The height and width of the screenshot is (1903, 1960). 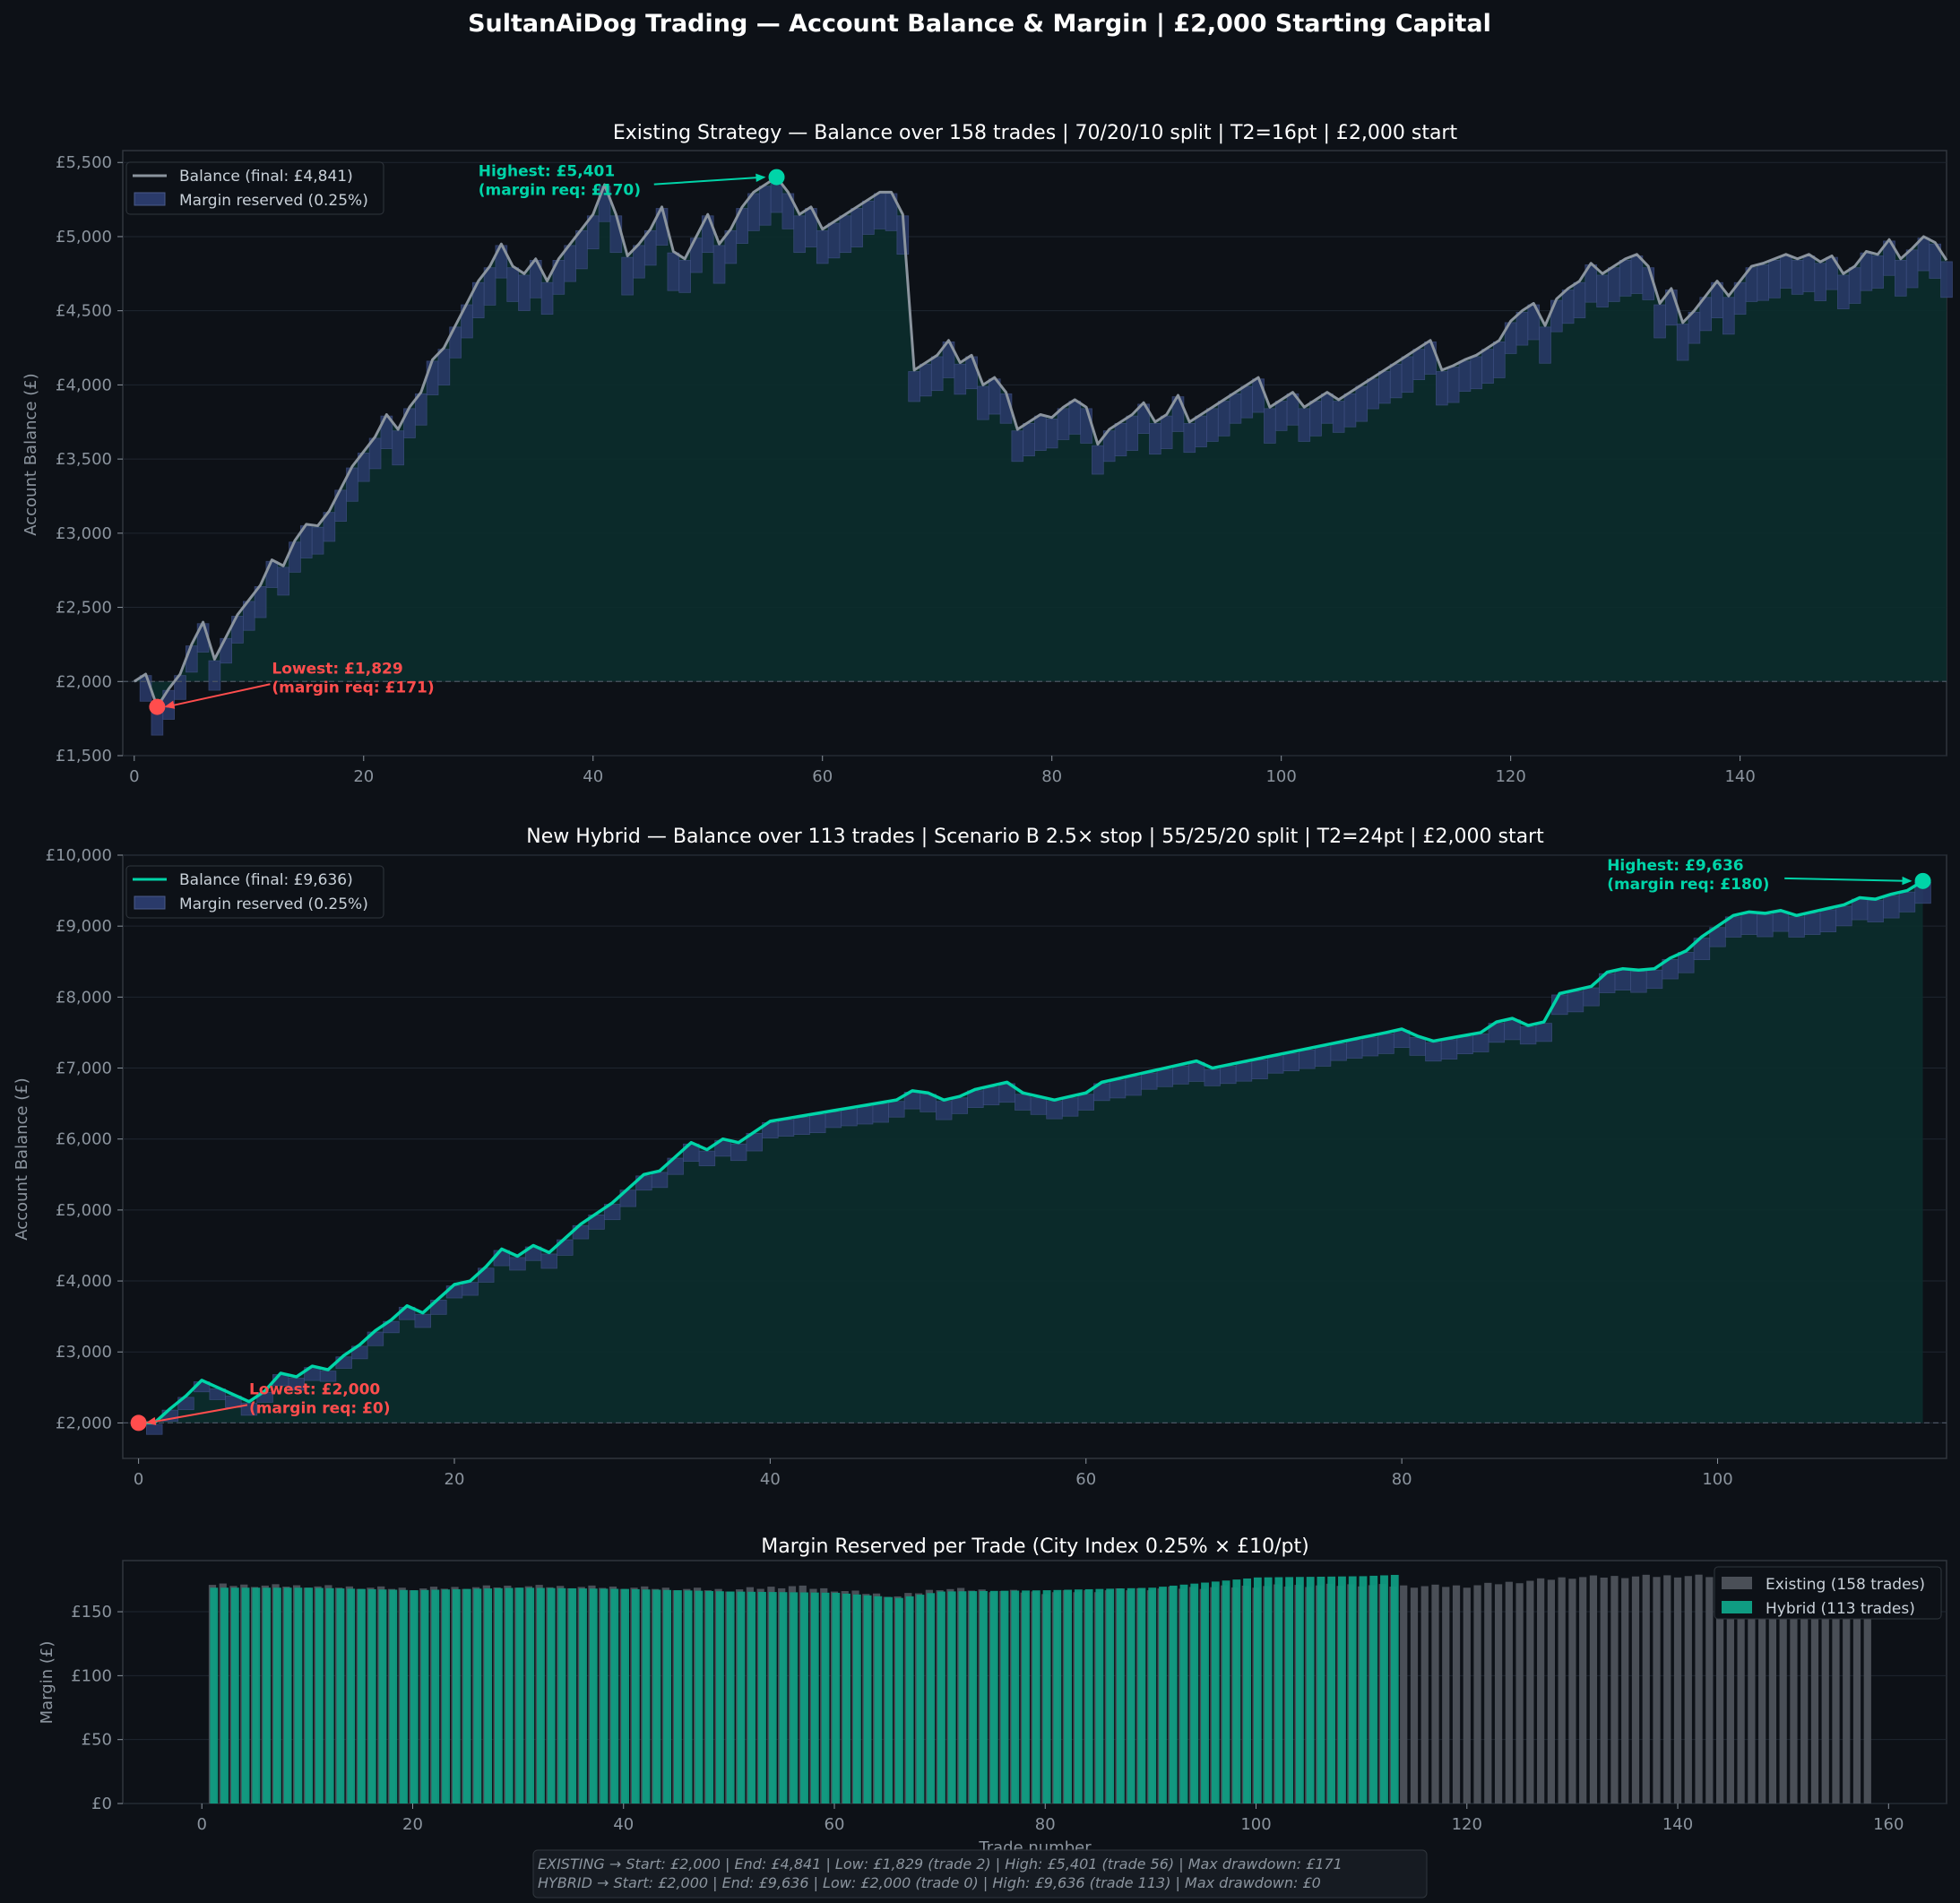 I want to click on p3-xtick-label: 140, so click(x=1677, y=1824).